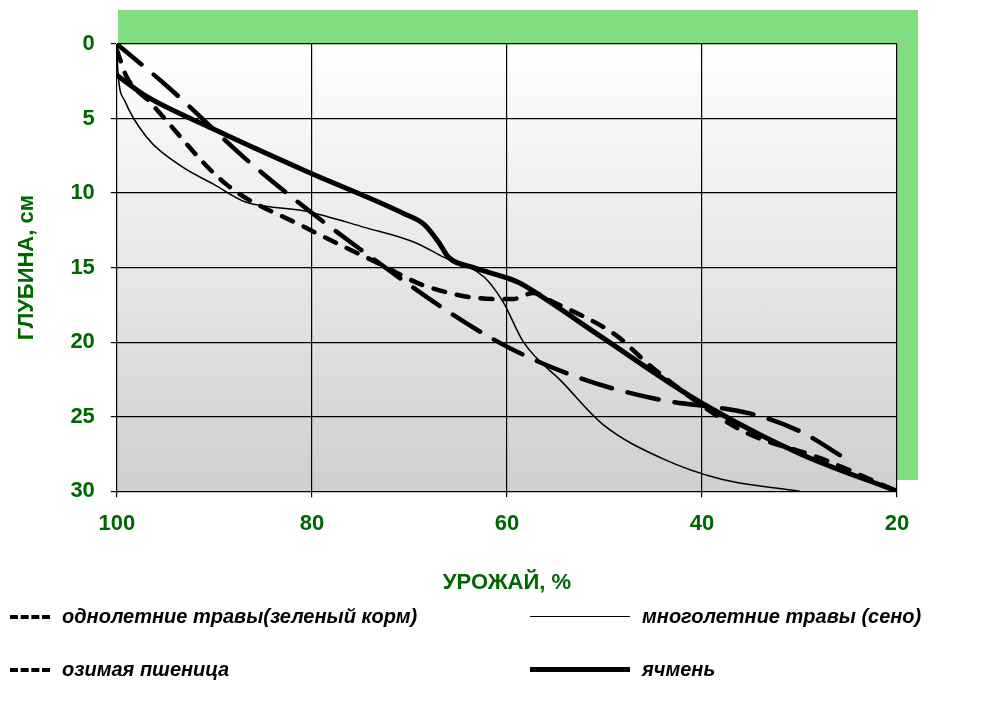 The image size is (1003, 702). Describe the element at coordinates (146, 669) in the screenshot. I see `legend-label: озимая пшеница` at that location.